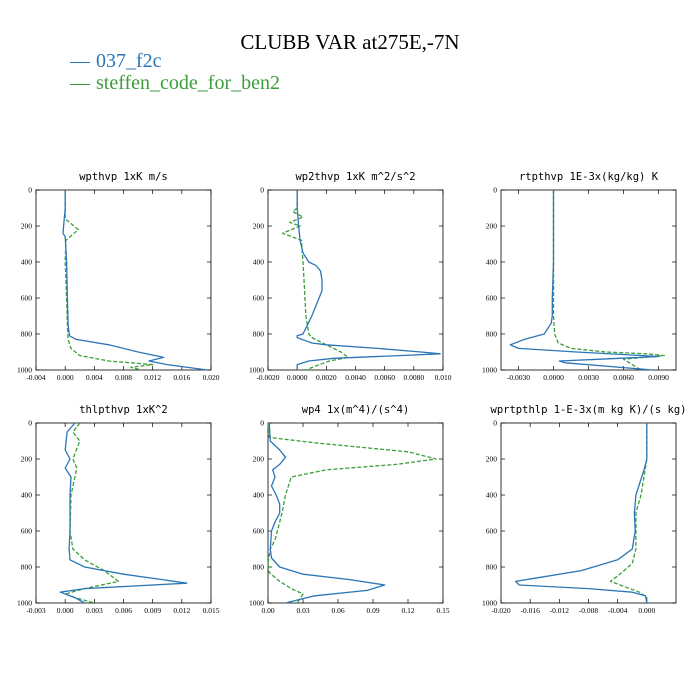 The image size is (700, 700). What do you see at coordinates (326, 377) in the screenshot?
I see `x-tick-label: 0.0020` at bounding box center [326, 377].